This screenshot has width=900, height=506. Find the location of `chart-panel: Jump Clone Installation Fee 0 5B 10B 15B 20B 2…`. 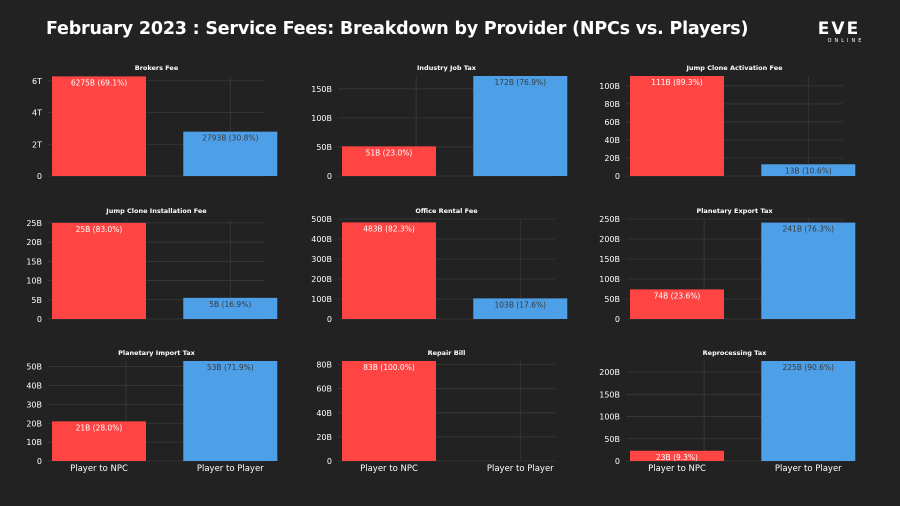

chart-panel: Jump Clone Installation Fee 0 5B 10B 15B 20B 2… is located at coordinates (152, 265).